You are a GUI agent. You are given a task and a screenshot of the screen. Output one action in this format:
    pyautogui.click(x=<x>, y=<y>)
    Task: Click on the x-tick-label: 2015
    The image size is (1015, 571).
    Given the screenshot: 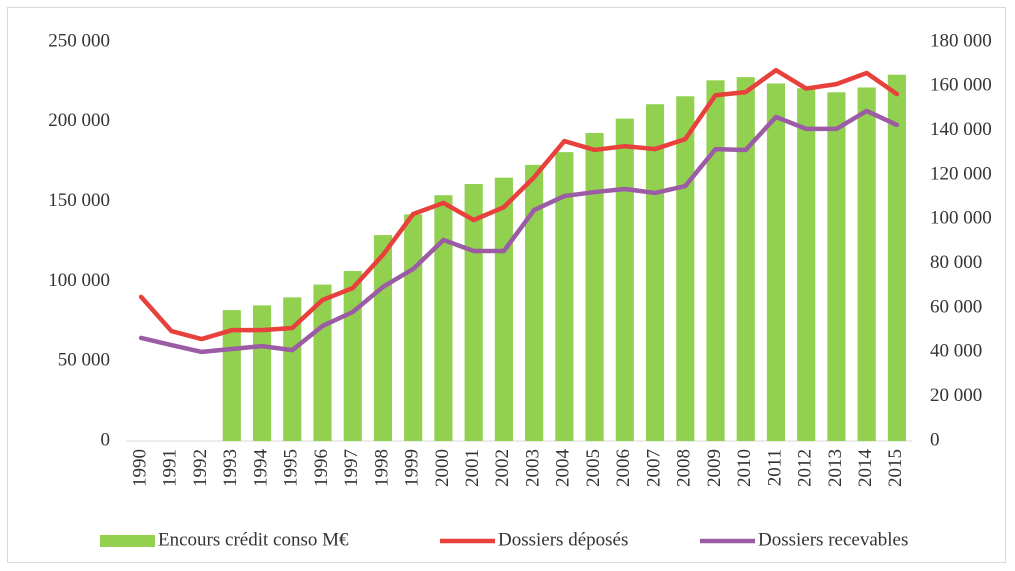 What is the action you would take?
    pyautogui.click(x=895, y=468)
    